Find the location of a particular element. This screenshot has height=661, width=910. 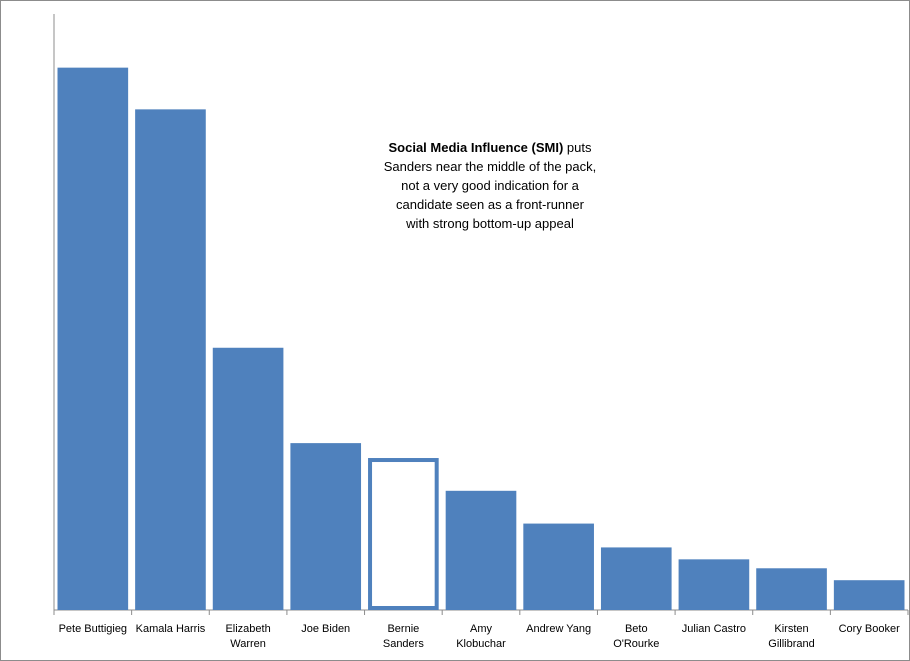

x-tick-label-9-line-1: Gillibrand is located at coordinates (791, 644).